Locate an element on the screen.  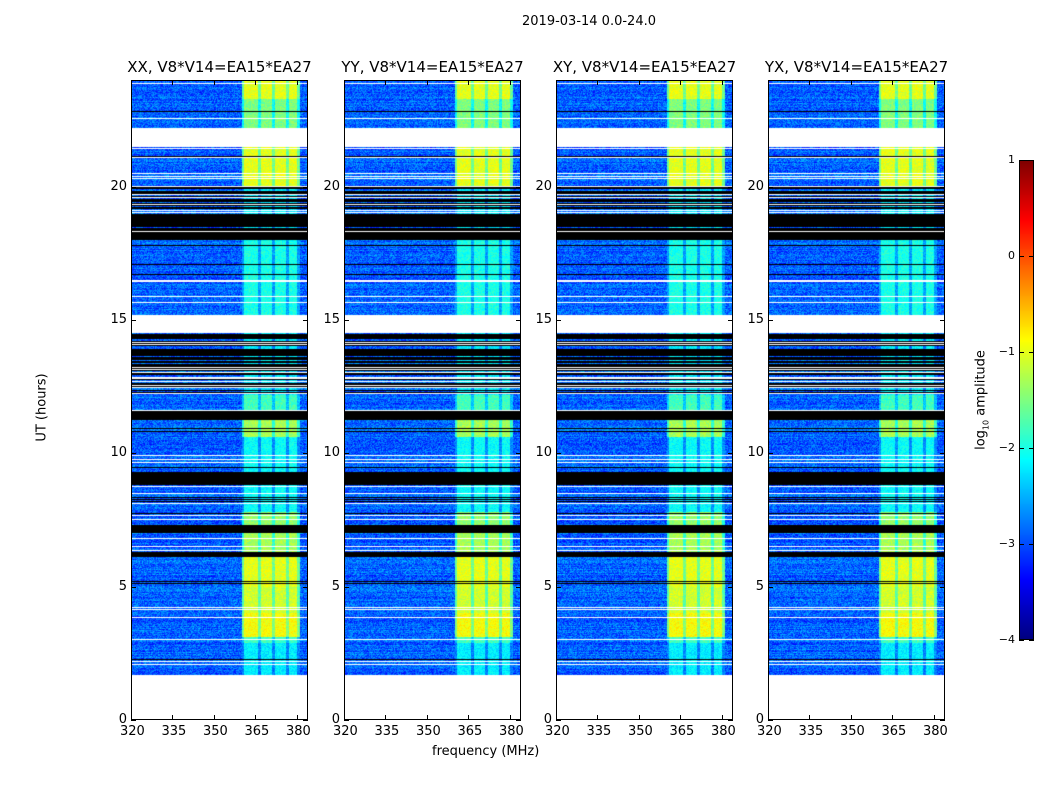
x-axis-label: frequency (MHz) is located at coordinates (486, 751).